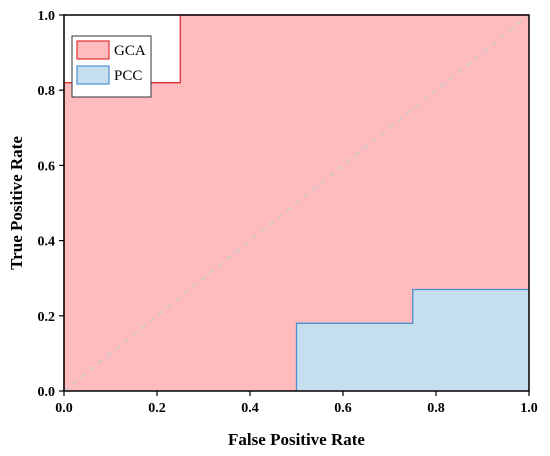 This screenshot has height=456, width=550. Describe the element at coordinates (16, 203) in the screenshot. I see `y-axis-title: True Positive Rate` at that location.